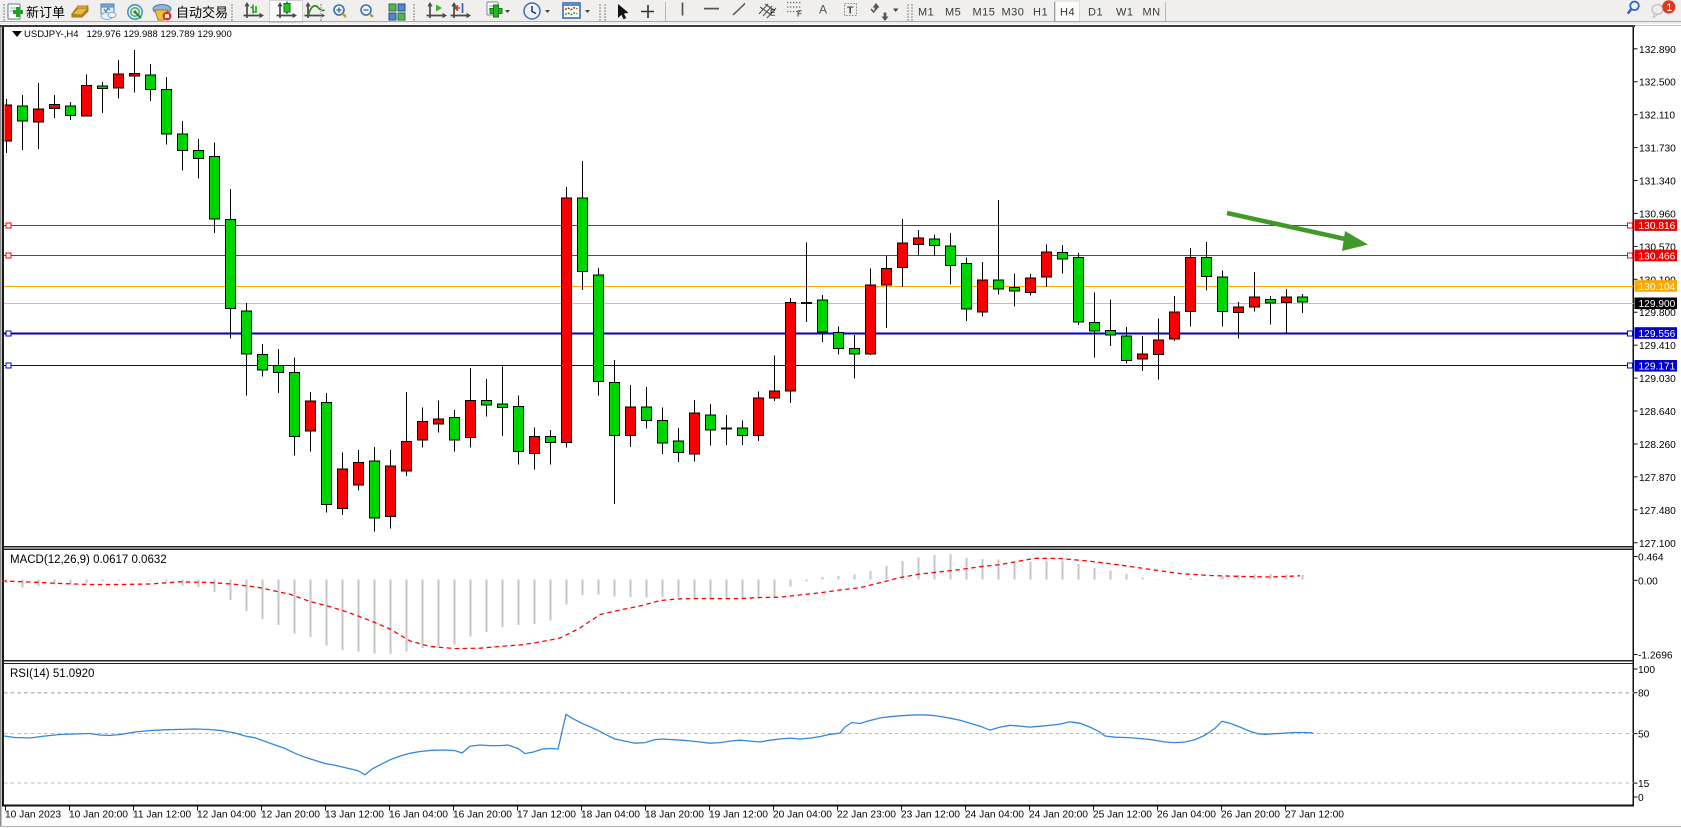 This screenshot has height=828, width=1681. What do you see at coordinates (823, 10) in the screenshot?
I see `svg-text: A` at bounding box center [823, 10].